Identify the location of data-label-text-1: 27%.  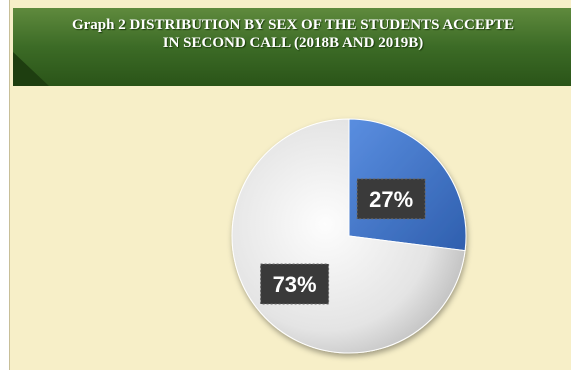
(391, 199).